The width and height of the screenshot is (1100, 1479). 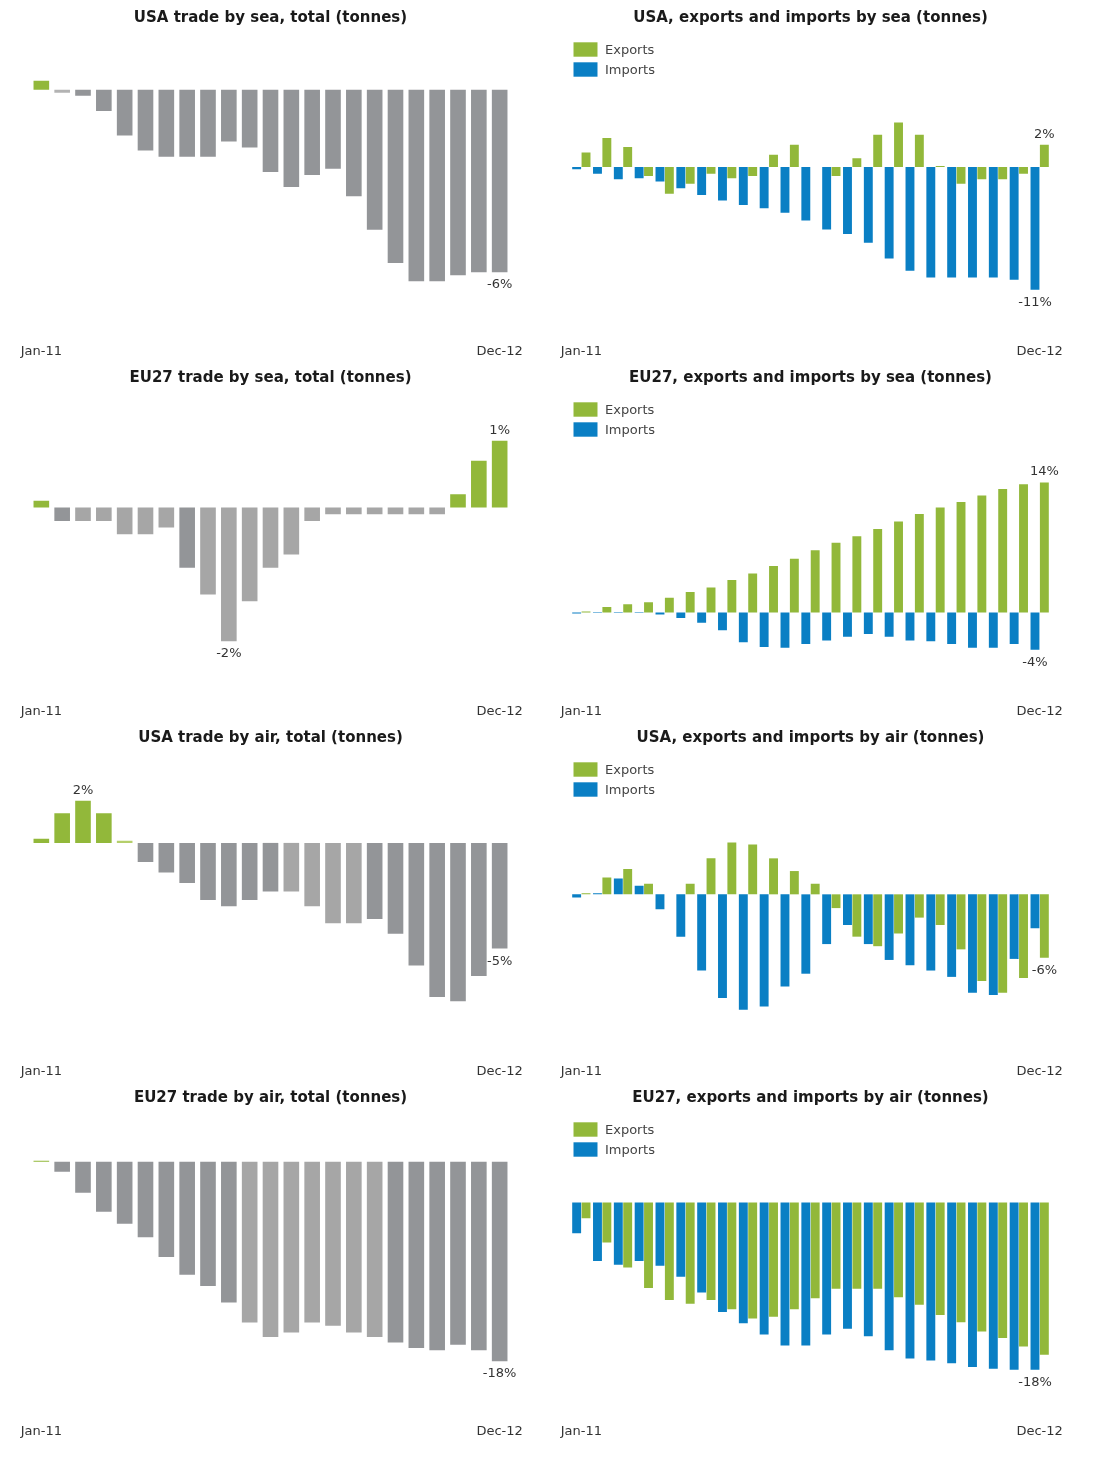 I want to click on chart-title: USA trade by sea, total (tonnes), so click(x=270, y=16).